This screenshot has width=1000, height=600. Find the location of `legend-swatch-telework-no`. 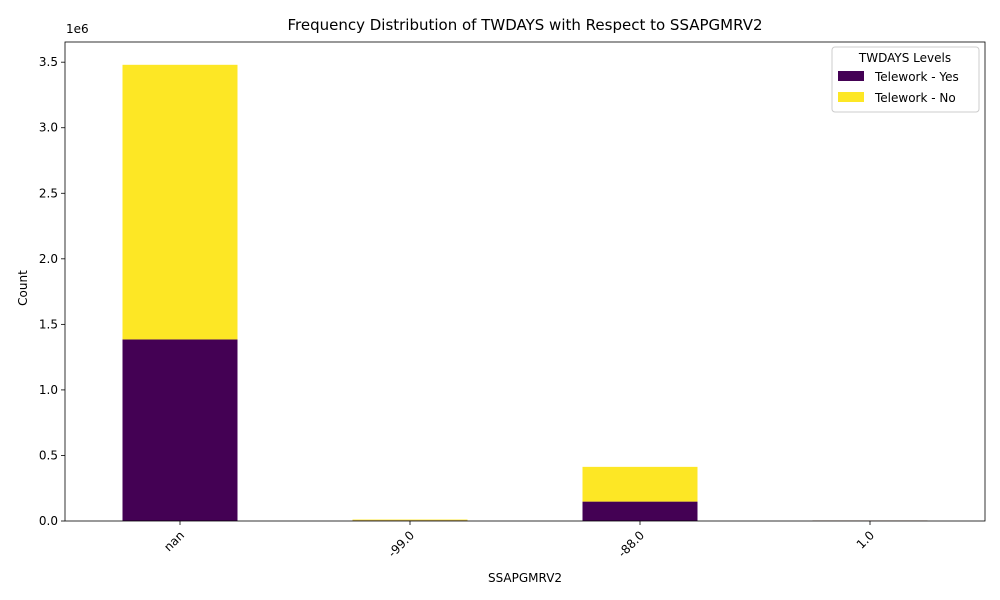

legend-swatch-telework-no is located at coordinates (851, 97).